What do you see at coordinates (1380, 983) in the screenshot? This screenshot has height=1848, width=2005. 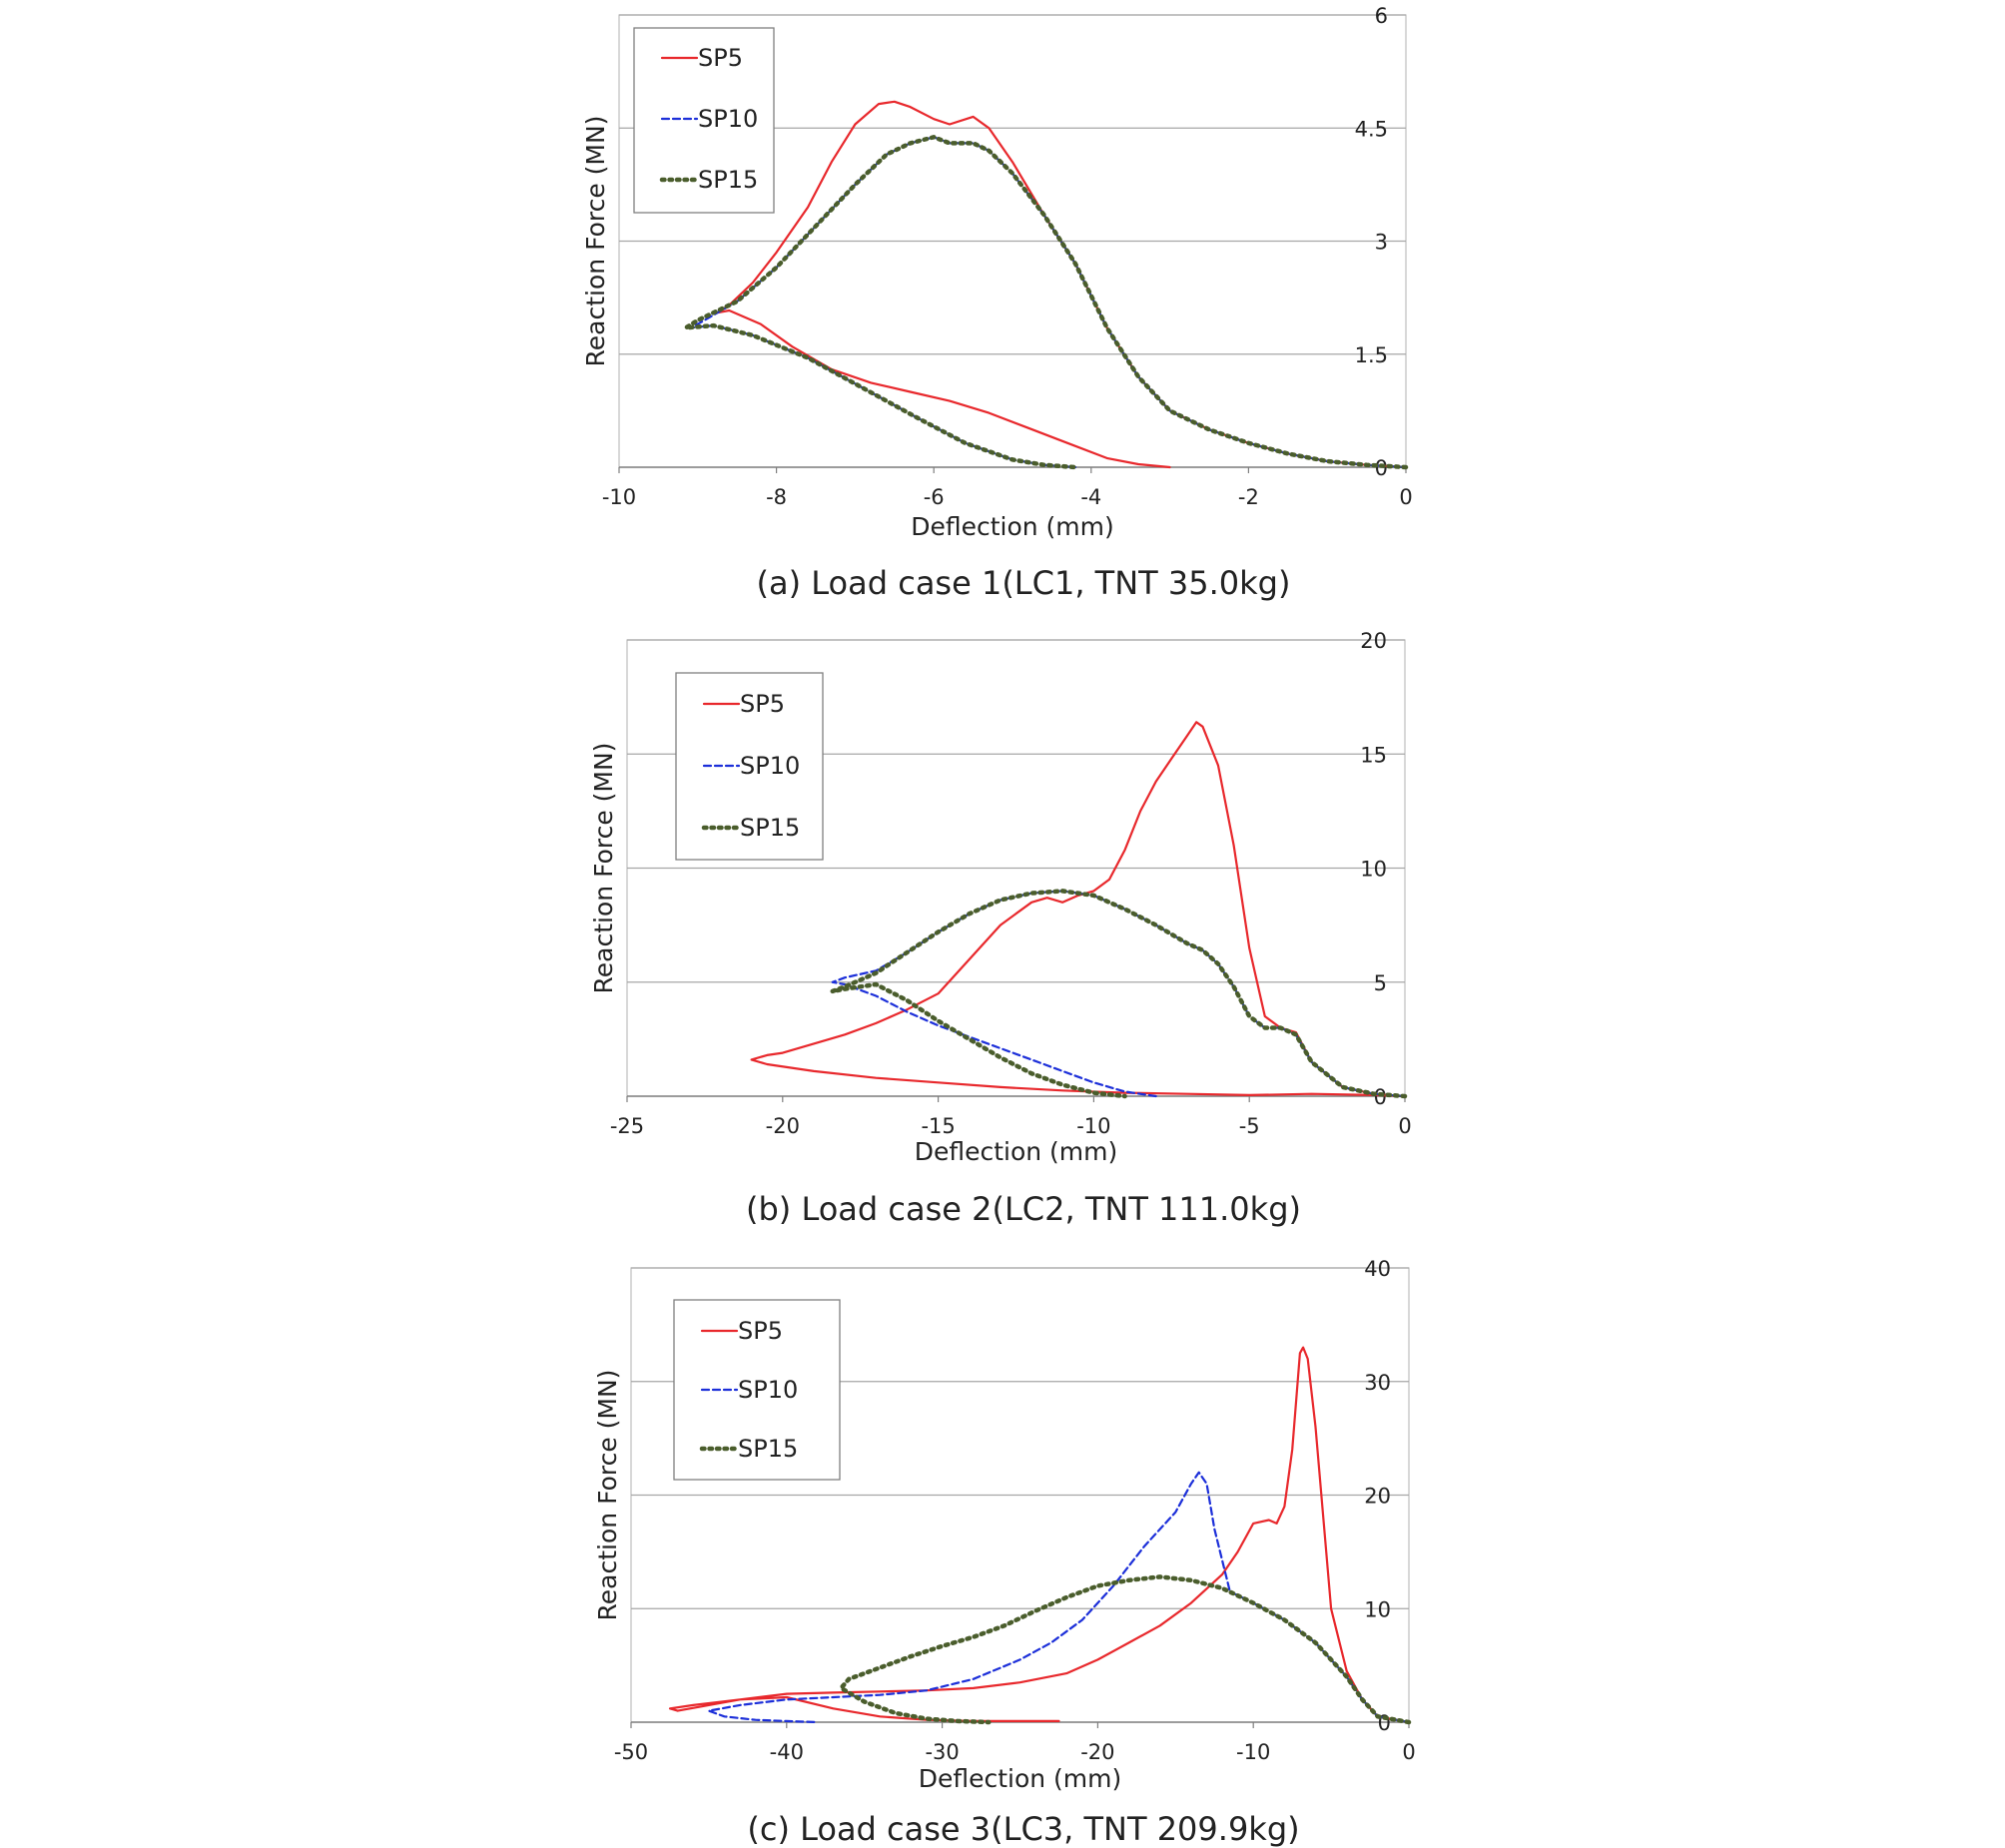 I see `y-tick-label: 5` at bounding box center [1380, 983].